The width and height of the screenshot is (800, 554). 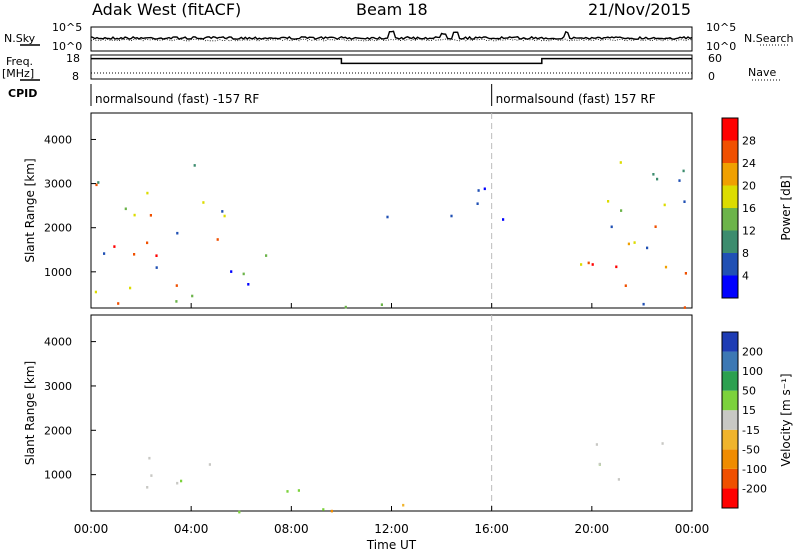 What do you see at coordinates (291, 529) in the screenshot?
I see `xtick-2: 08:00` at bounding box center [291, 529].